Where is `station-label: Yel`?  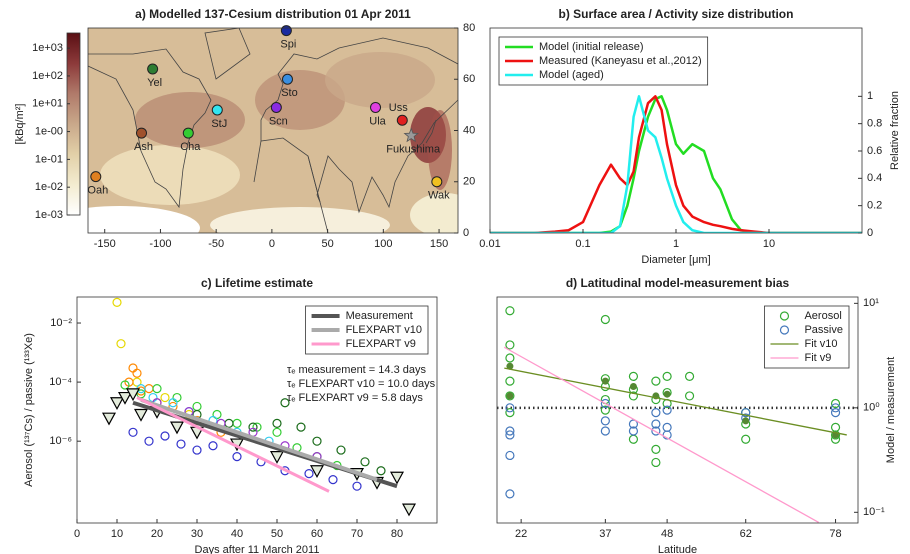 station-label: Yel is located at coordinates (154, 83).